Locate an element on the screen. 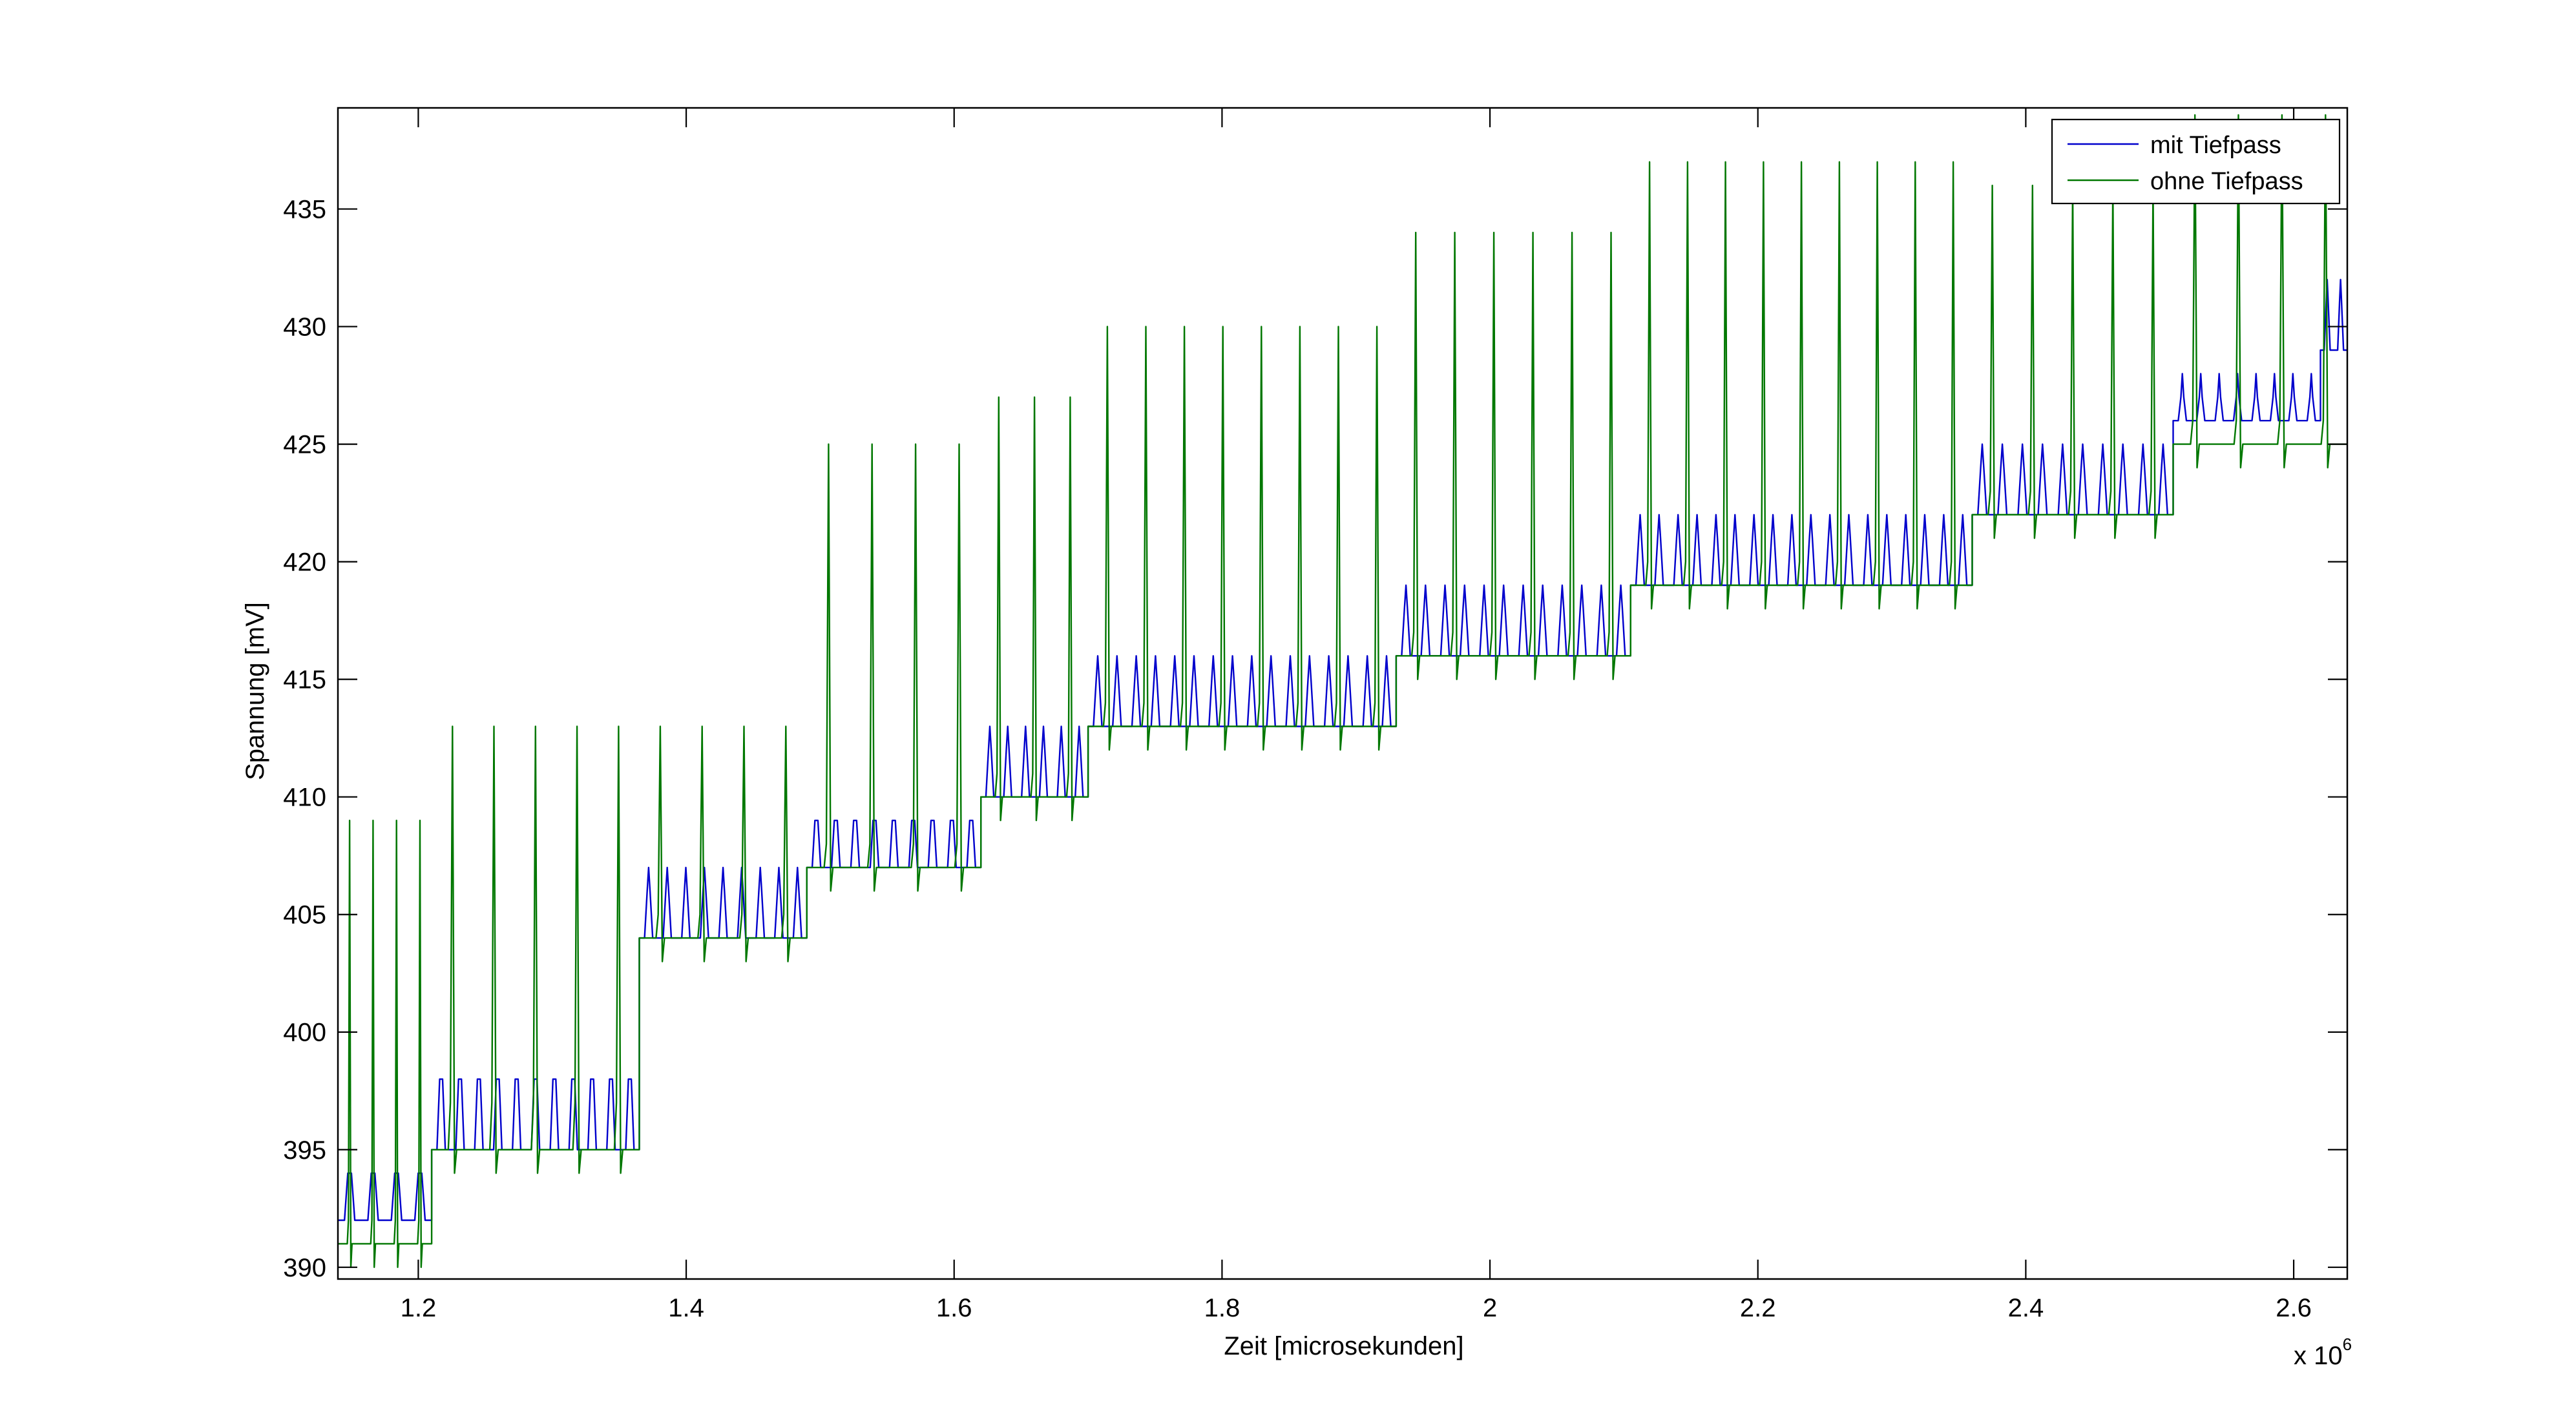 This screenshot has width=2576, height=1425. x-tick-label: 1.8 is located at coordinates (1222, 1308).